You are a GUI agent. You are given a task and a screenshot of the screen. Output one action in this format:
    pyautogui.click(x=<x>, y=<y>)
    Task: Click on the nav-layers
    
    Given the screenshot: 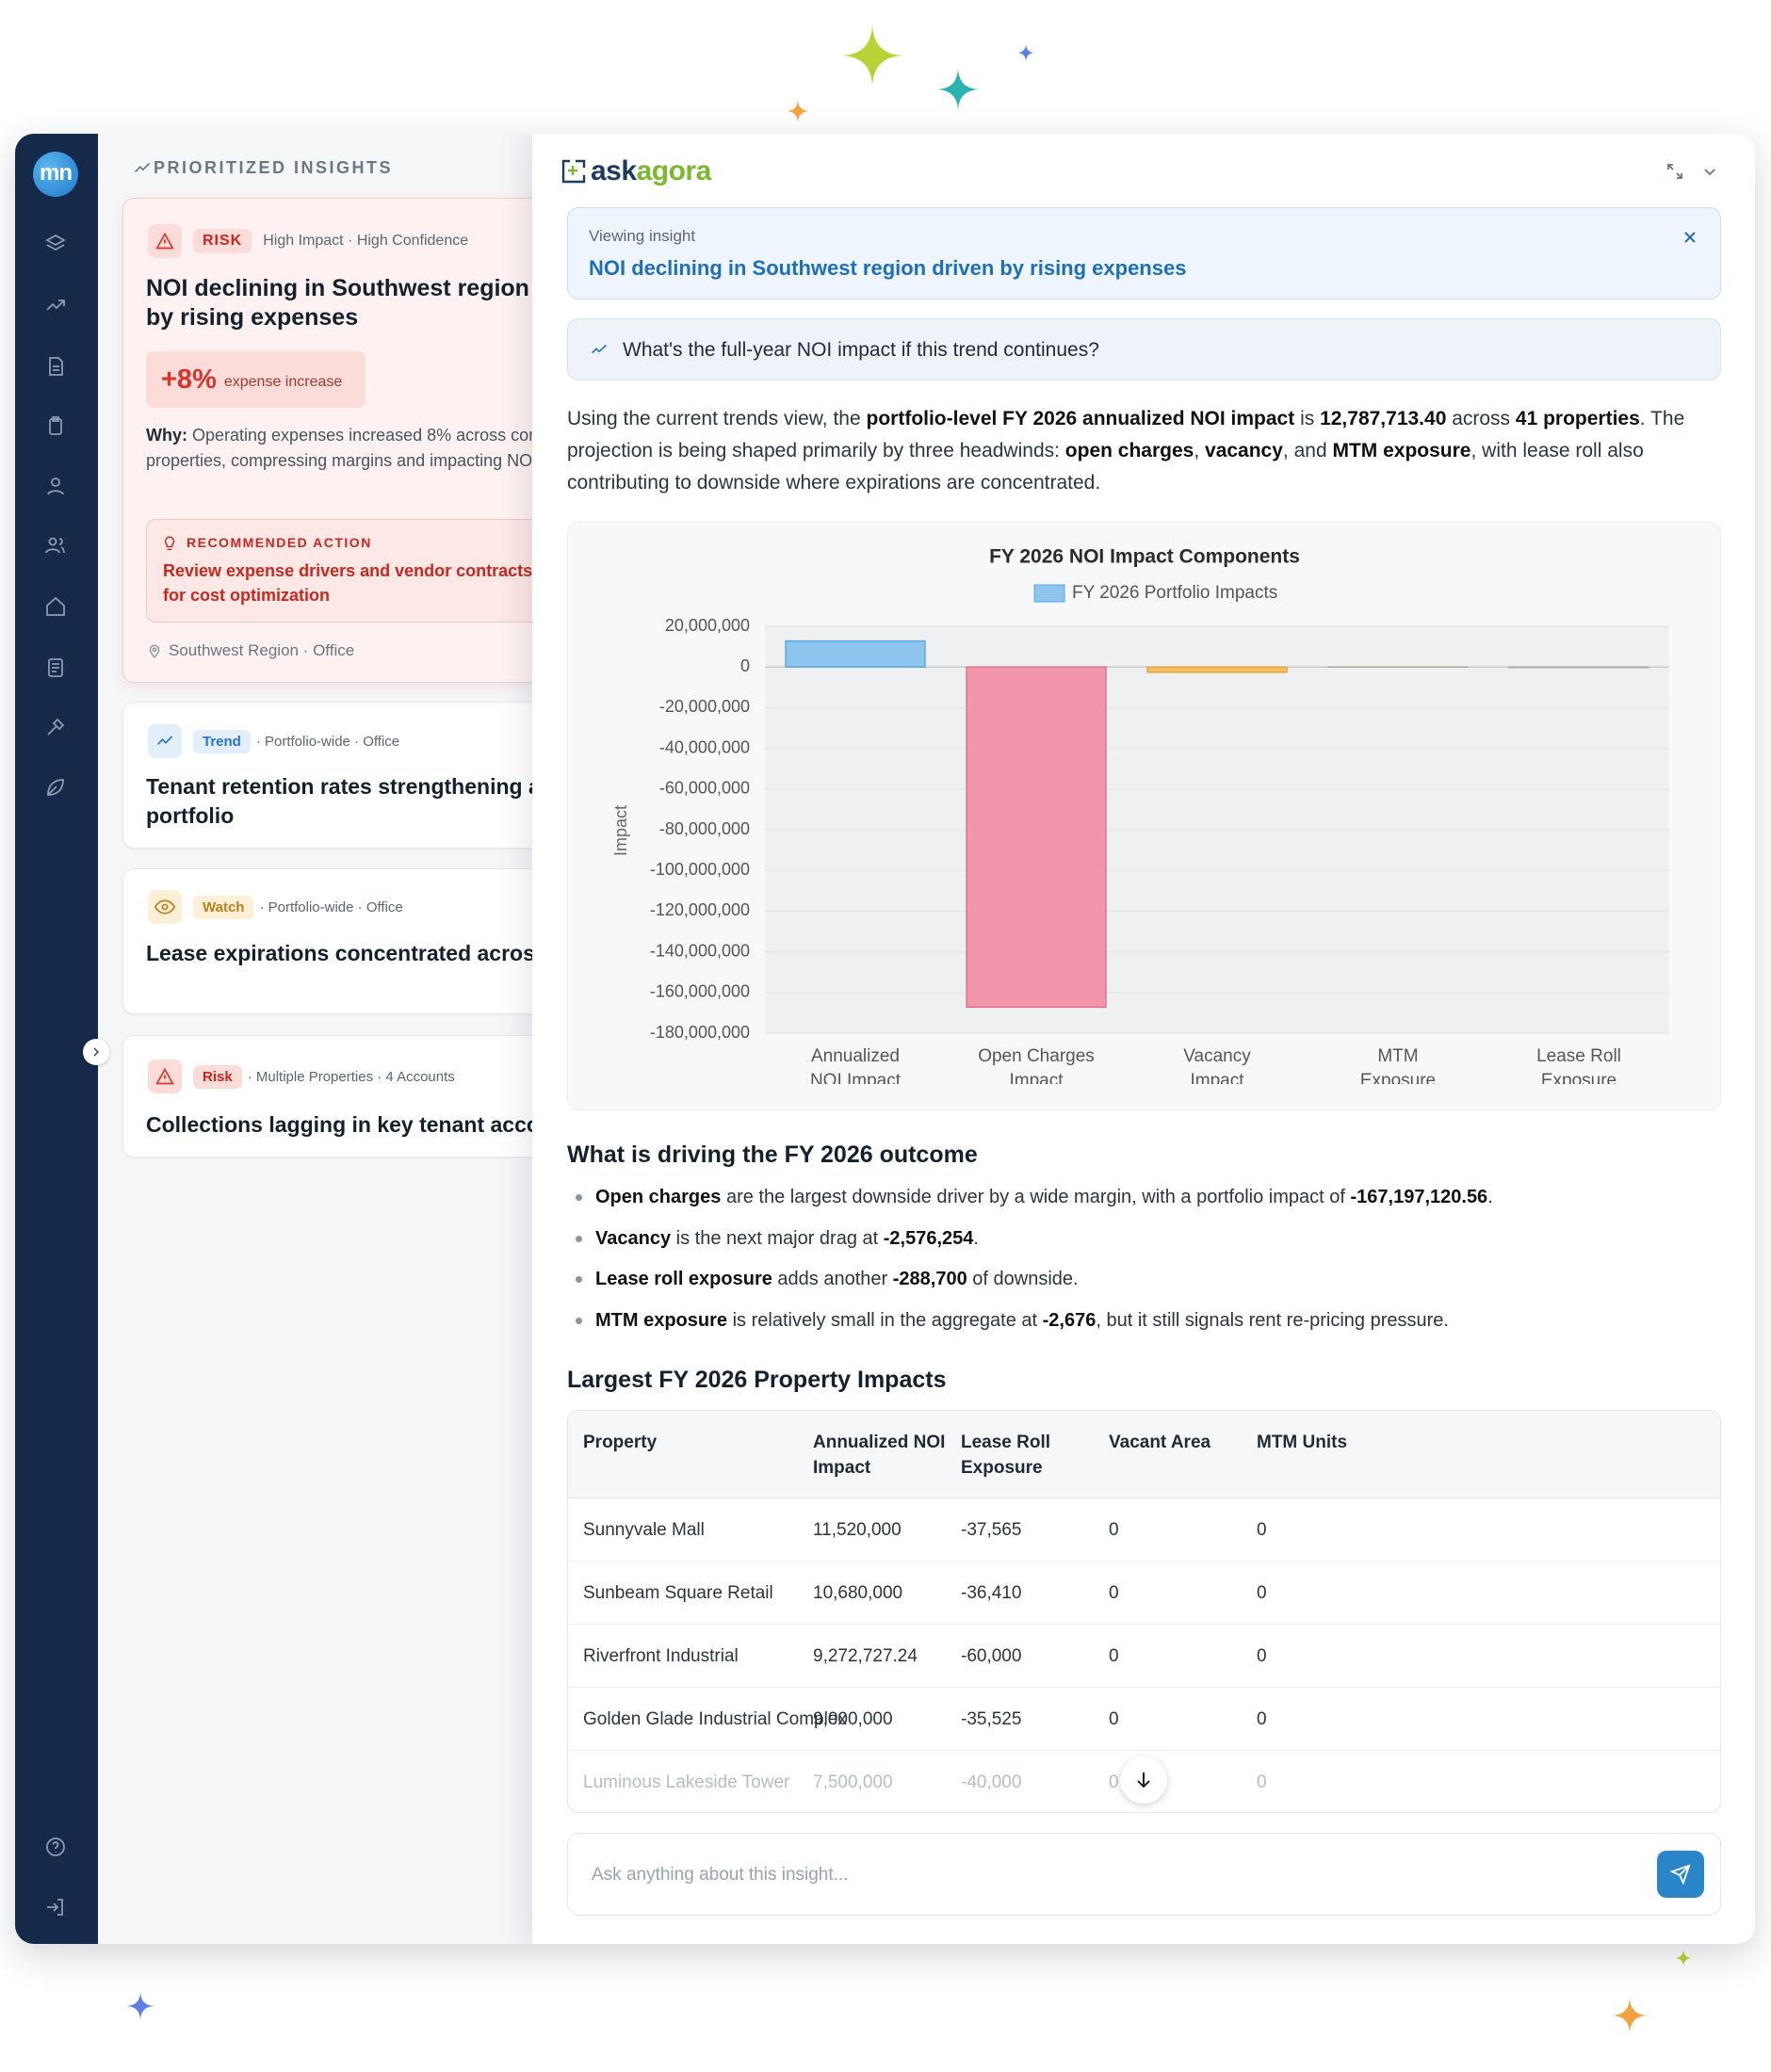 What is the action you would take?
    pyautogui.click(x=55, y=244)
    